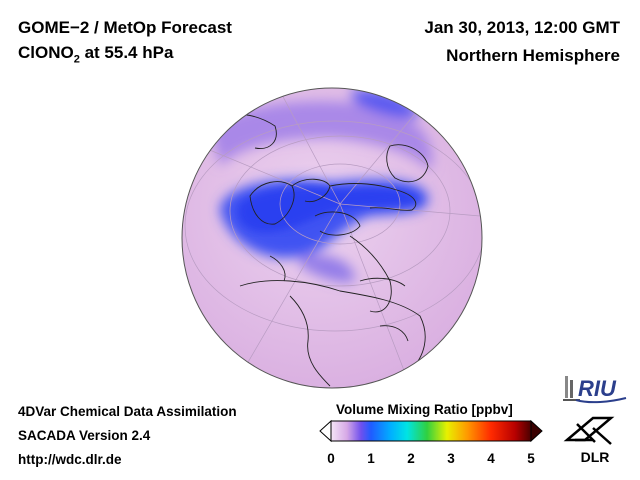 The width and height of the screenshot is (640, 480). I want to click on colorbar-gradient, so click(431, 431).